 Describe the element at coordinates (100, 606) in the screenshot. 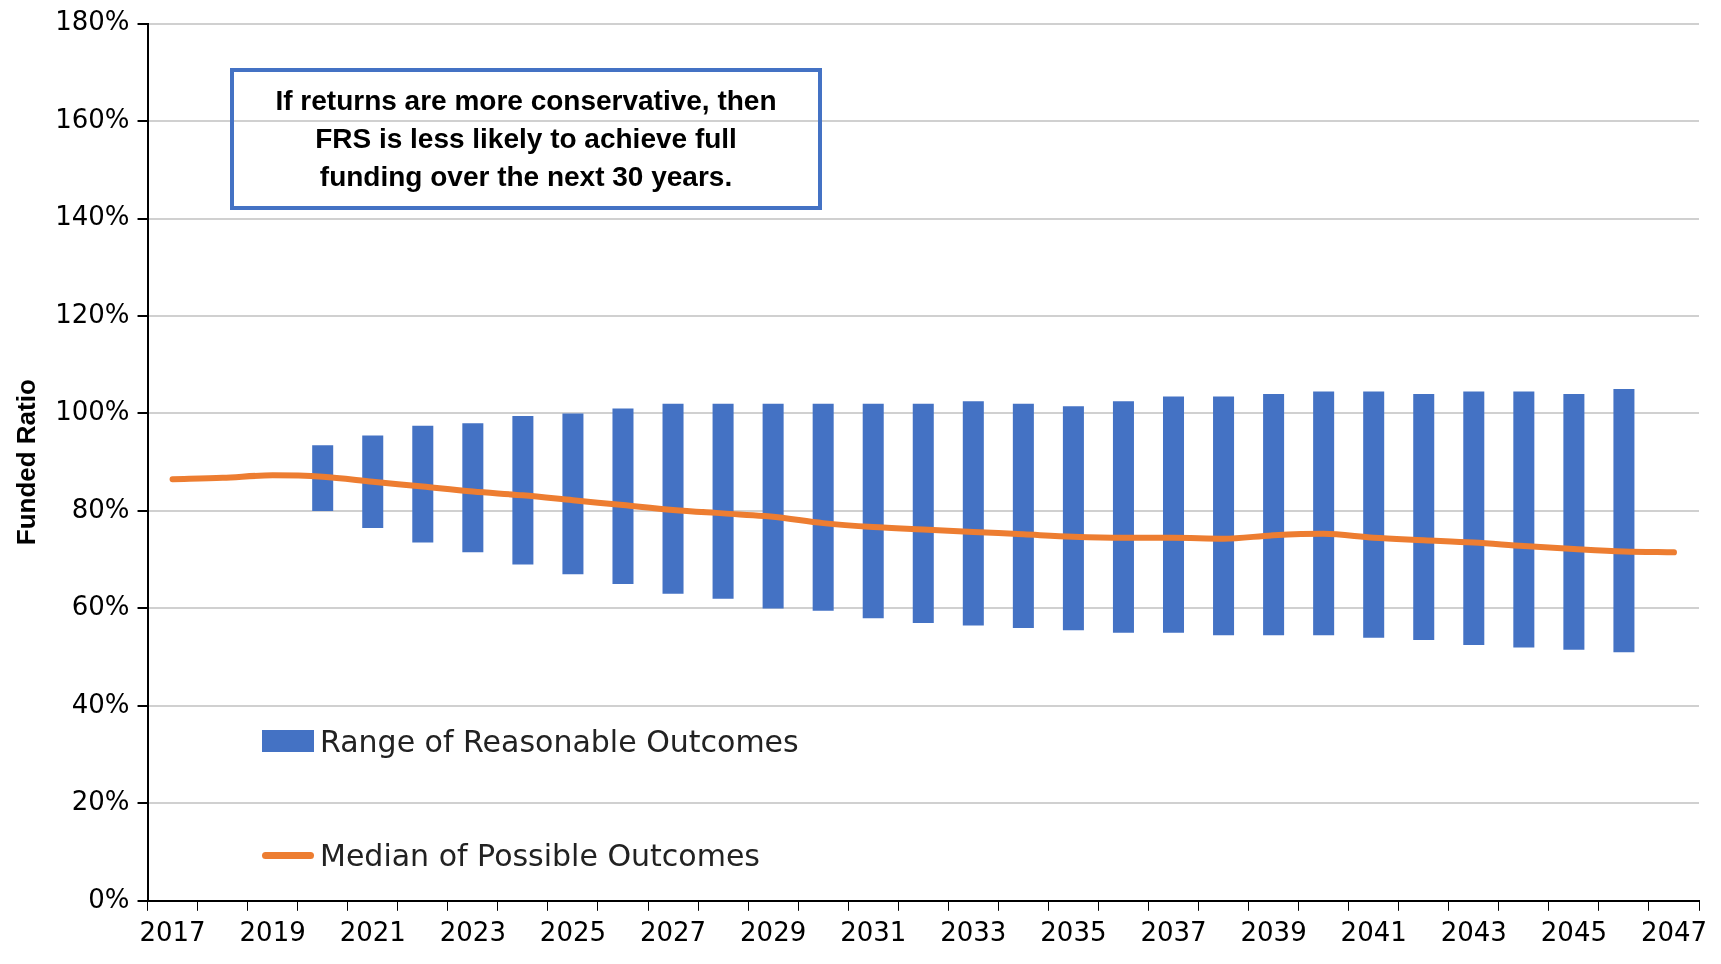

I see `y-tick-label: 60%` at that location.